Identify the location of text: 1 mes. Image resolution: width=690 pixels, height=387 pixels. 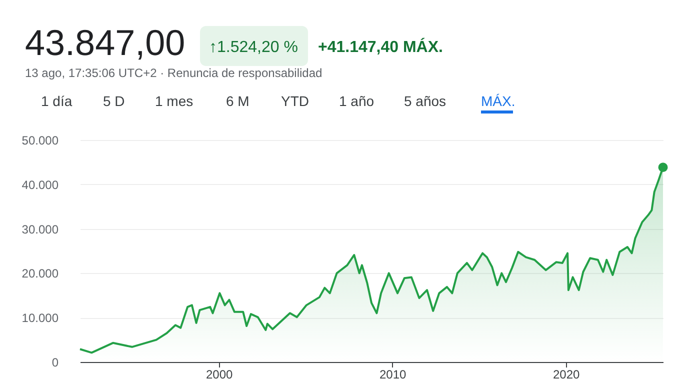
(174, 101).